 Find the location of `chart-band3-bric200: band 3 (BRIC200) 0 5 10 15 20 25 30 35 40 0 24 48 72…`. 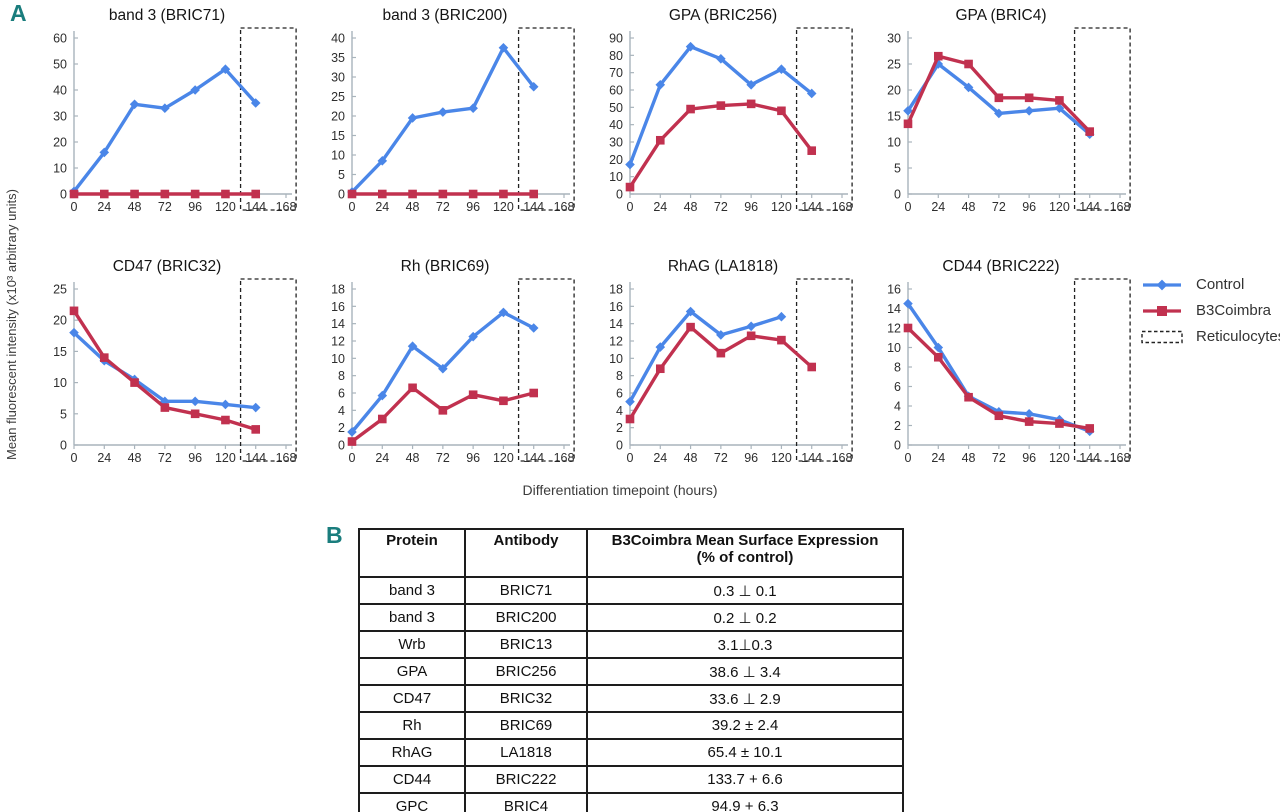

chart-band3-bric200: band 3 (BRIC200) 0 5 10 15 20 25 30 35 40 0 24 48 72… is located at coordinates (445, 117).